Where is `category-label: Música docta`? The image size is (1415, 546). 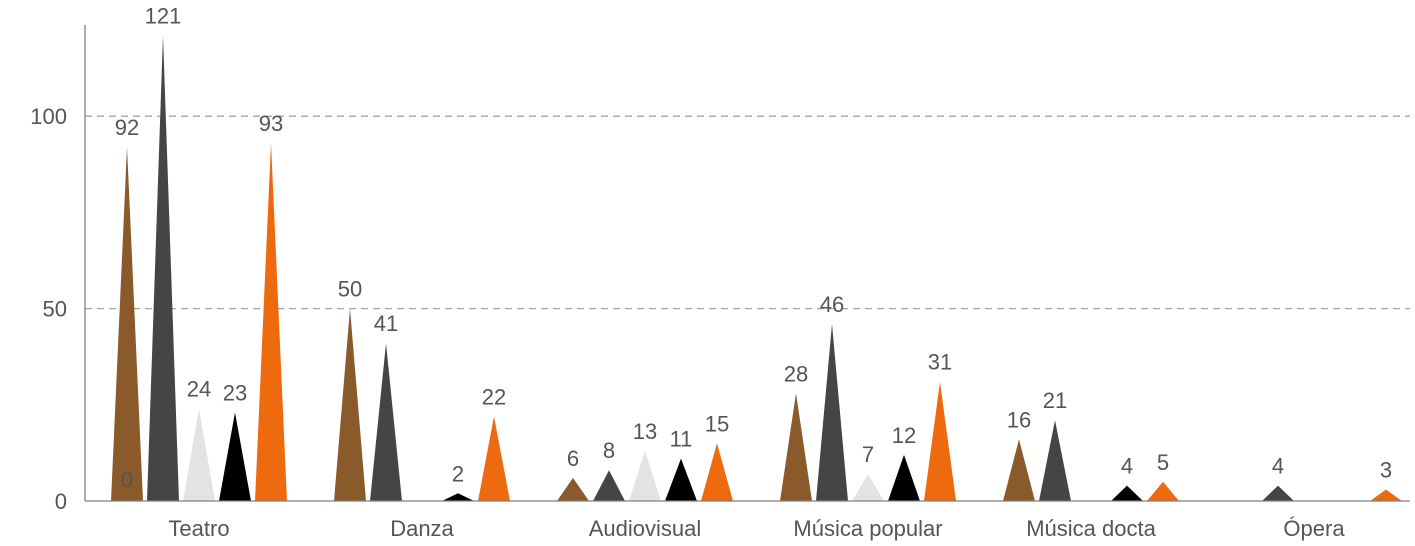 category-label: Música docta is located at coordinates (1091, 528).